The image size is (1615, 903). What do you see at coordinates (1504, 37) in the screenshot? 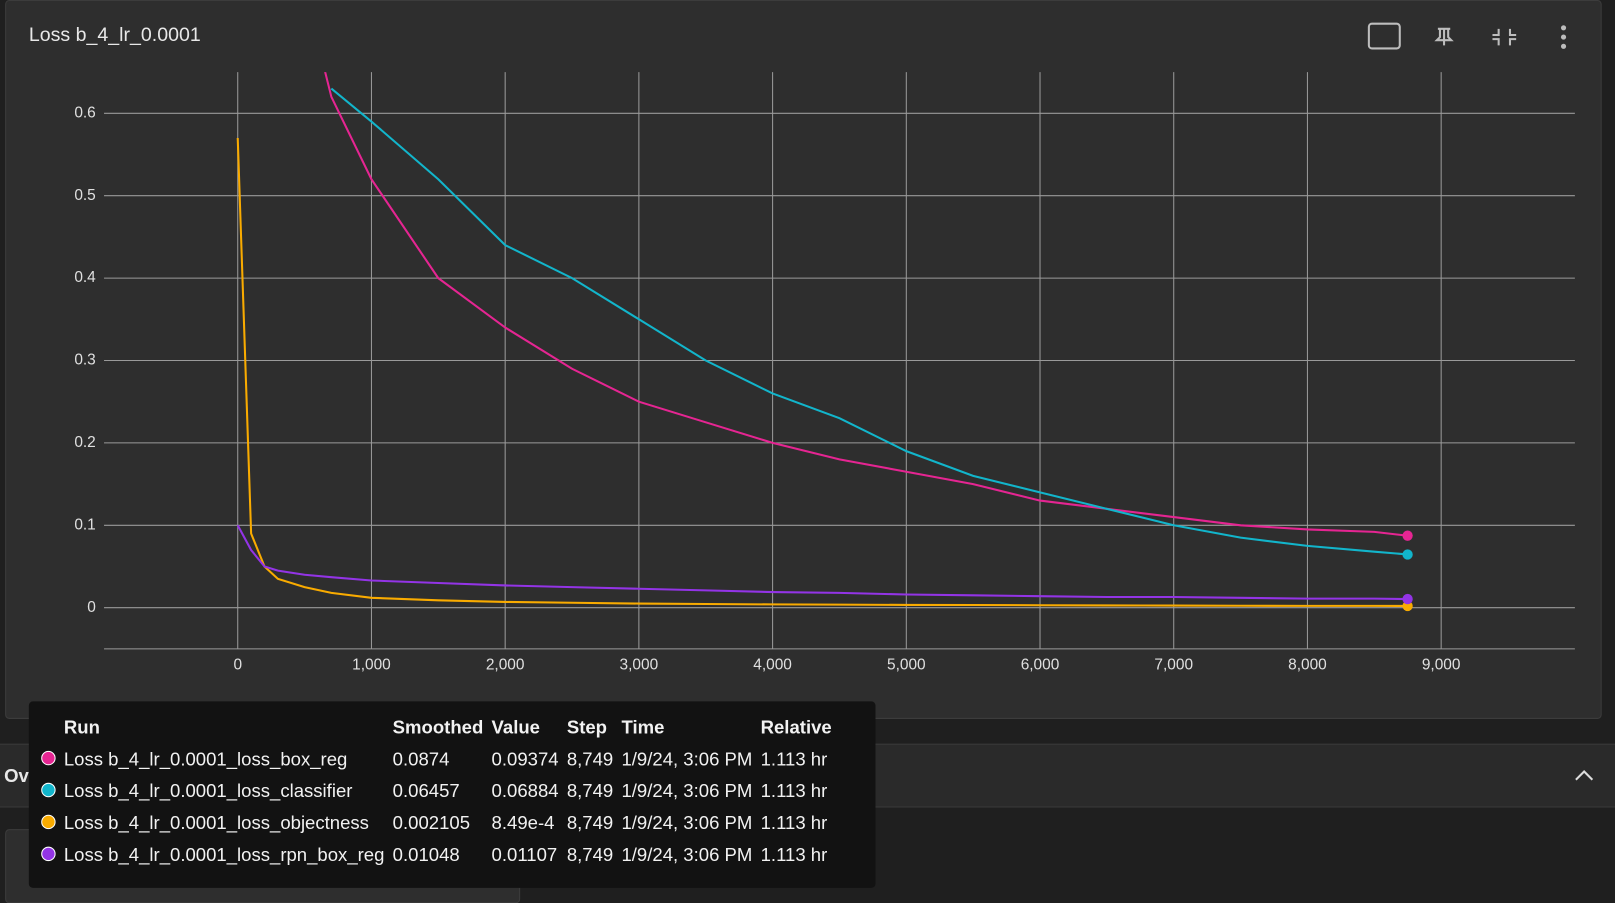
I see `collapse-button` at bounding box center [1504, 37].